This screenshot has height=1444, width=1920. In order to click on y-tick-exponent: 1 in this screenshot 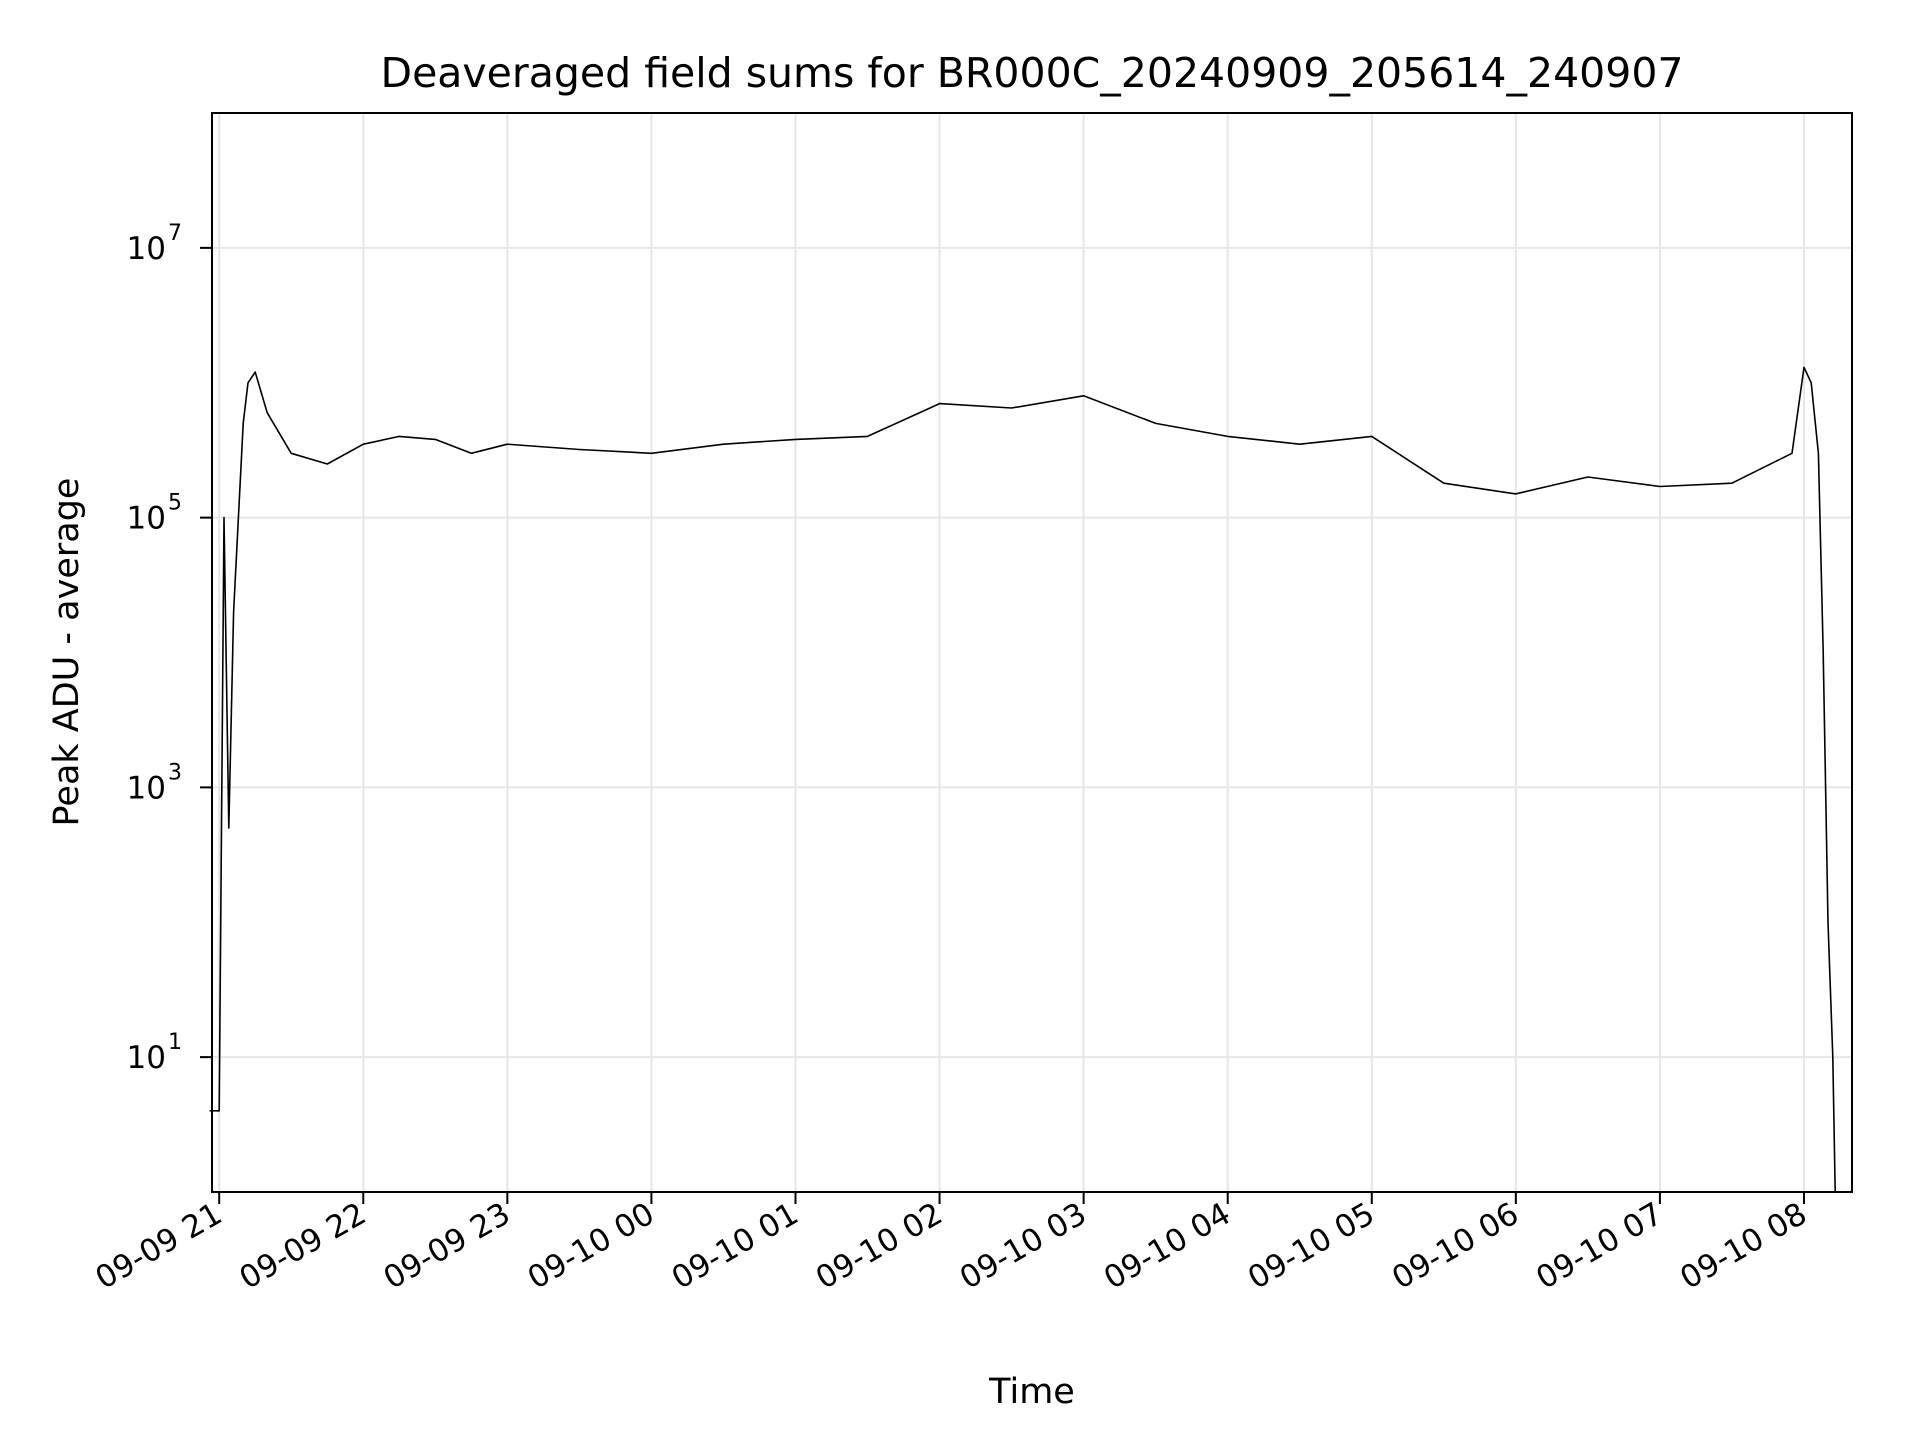, I will do `click(175, 1042)`.